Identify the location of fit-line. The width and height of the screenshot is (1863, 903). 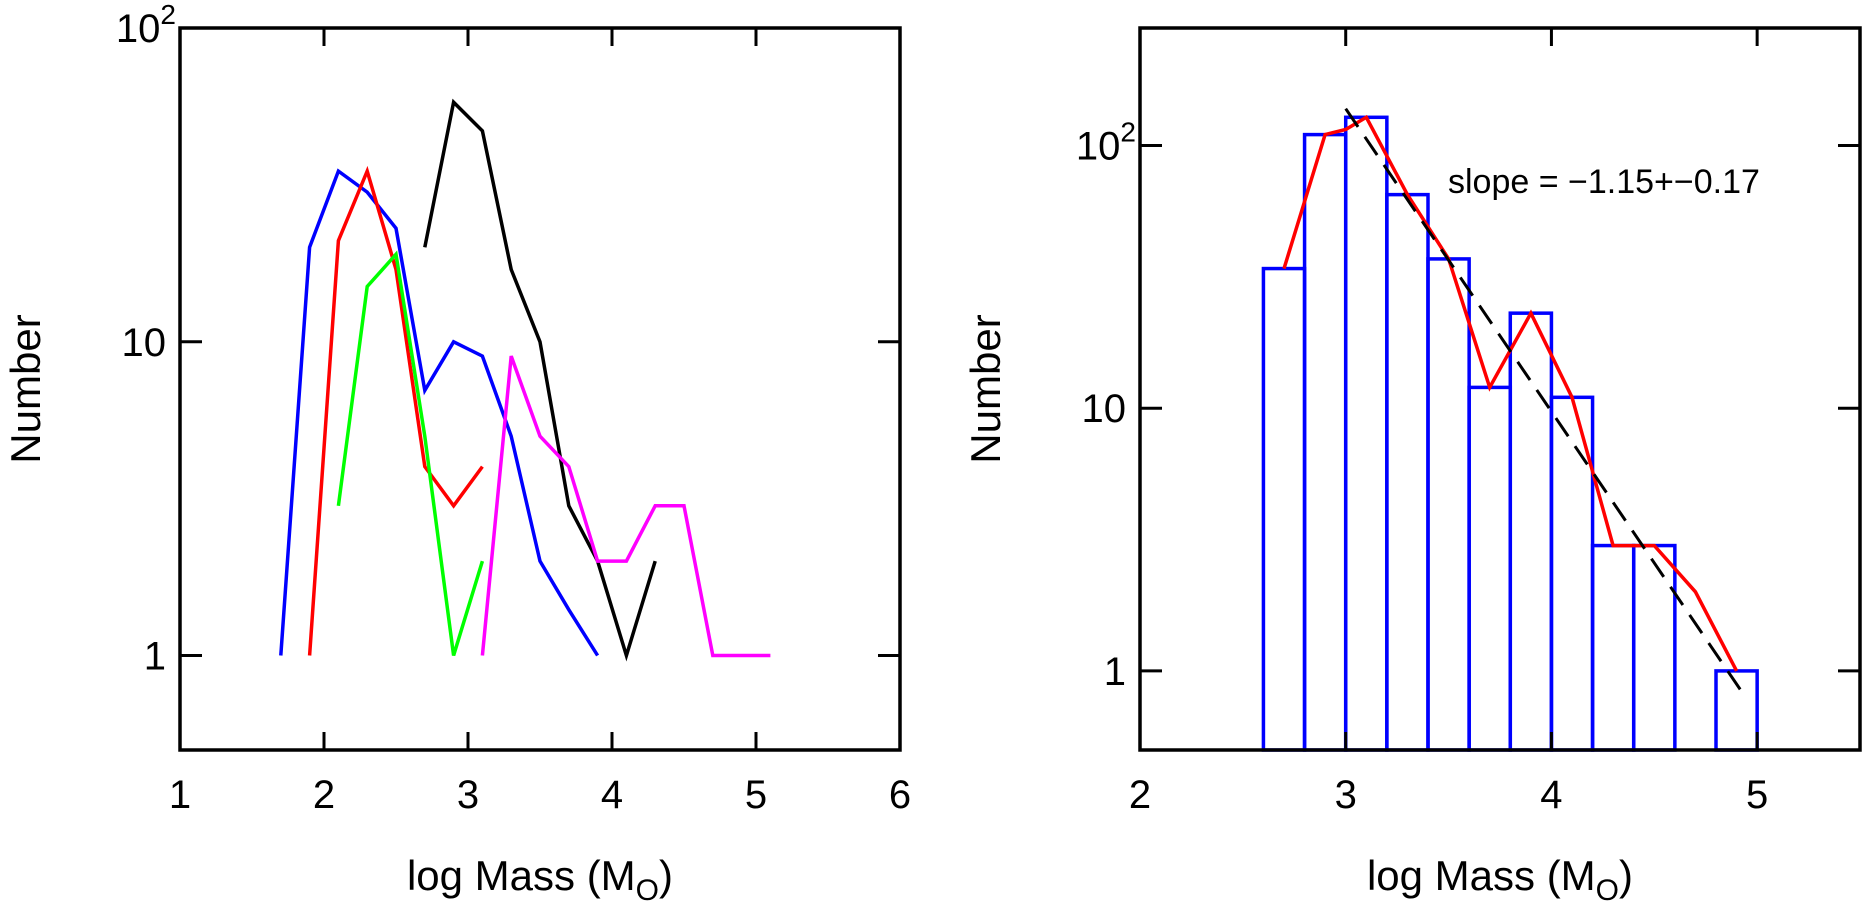
(1546, 404).